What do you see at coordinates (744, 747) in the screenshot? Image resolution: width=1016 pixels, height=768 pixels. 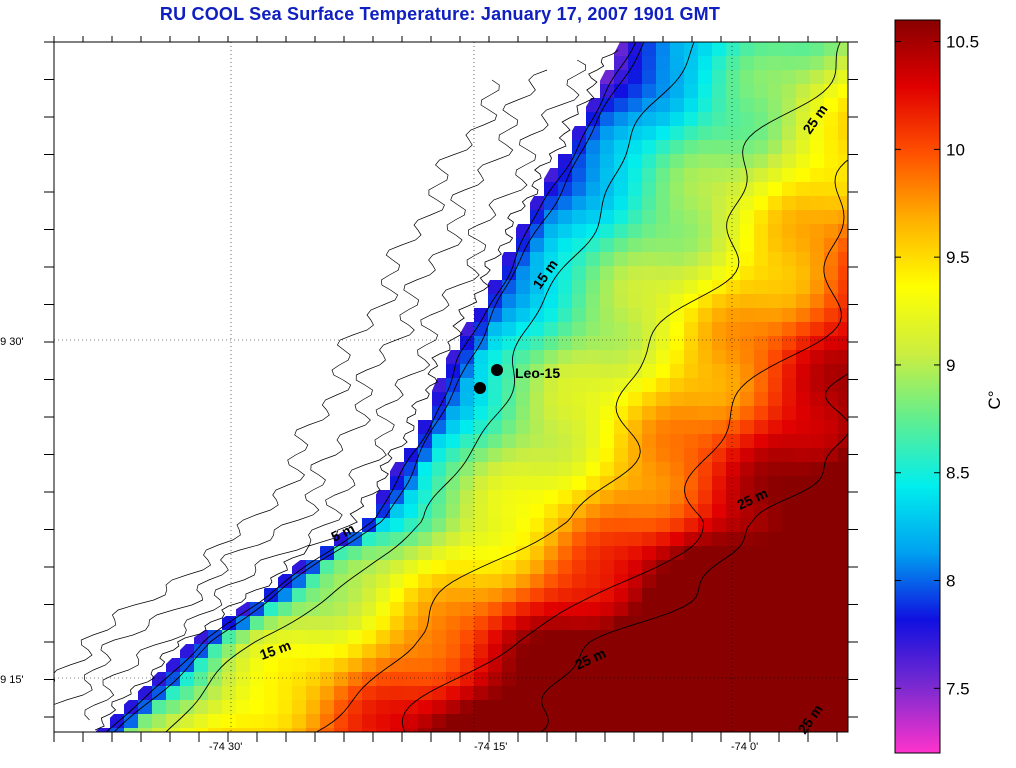 I see `x-tick-label-3: -74 0'` at bounding box center [744, 747].